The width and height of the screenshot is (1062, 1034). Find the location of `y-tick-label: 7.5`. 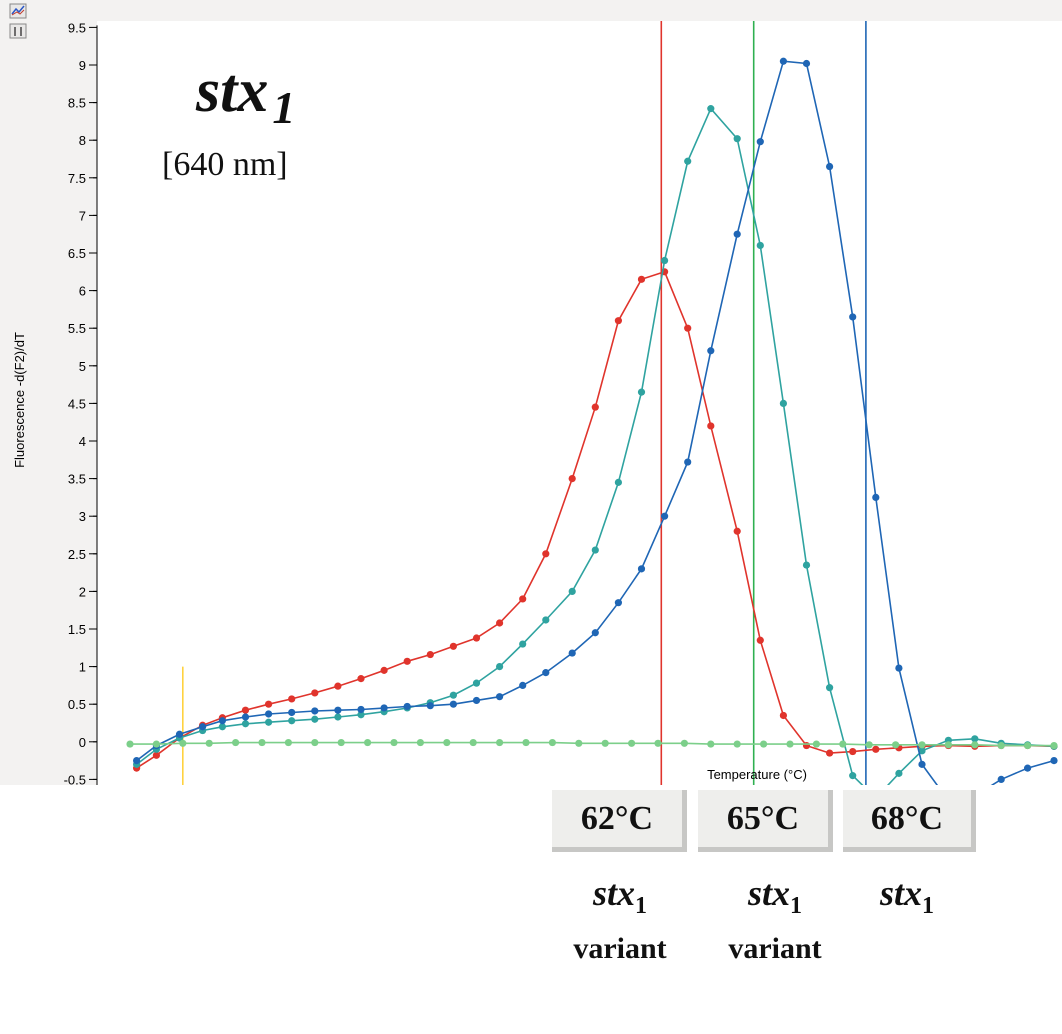

y-tick-label: 7.5 is located at coordinates (77, 178).